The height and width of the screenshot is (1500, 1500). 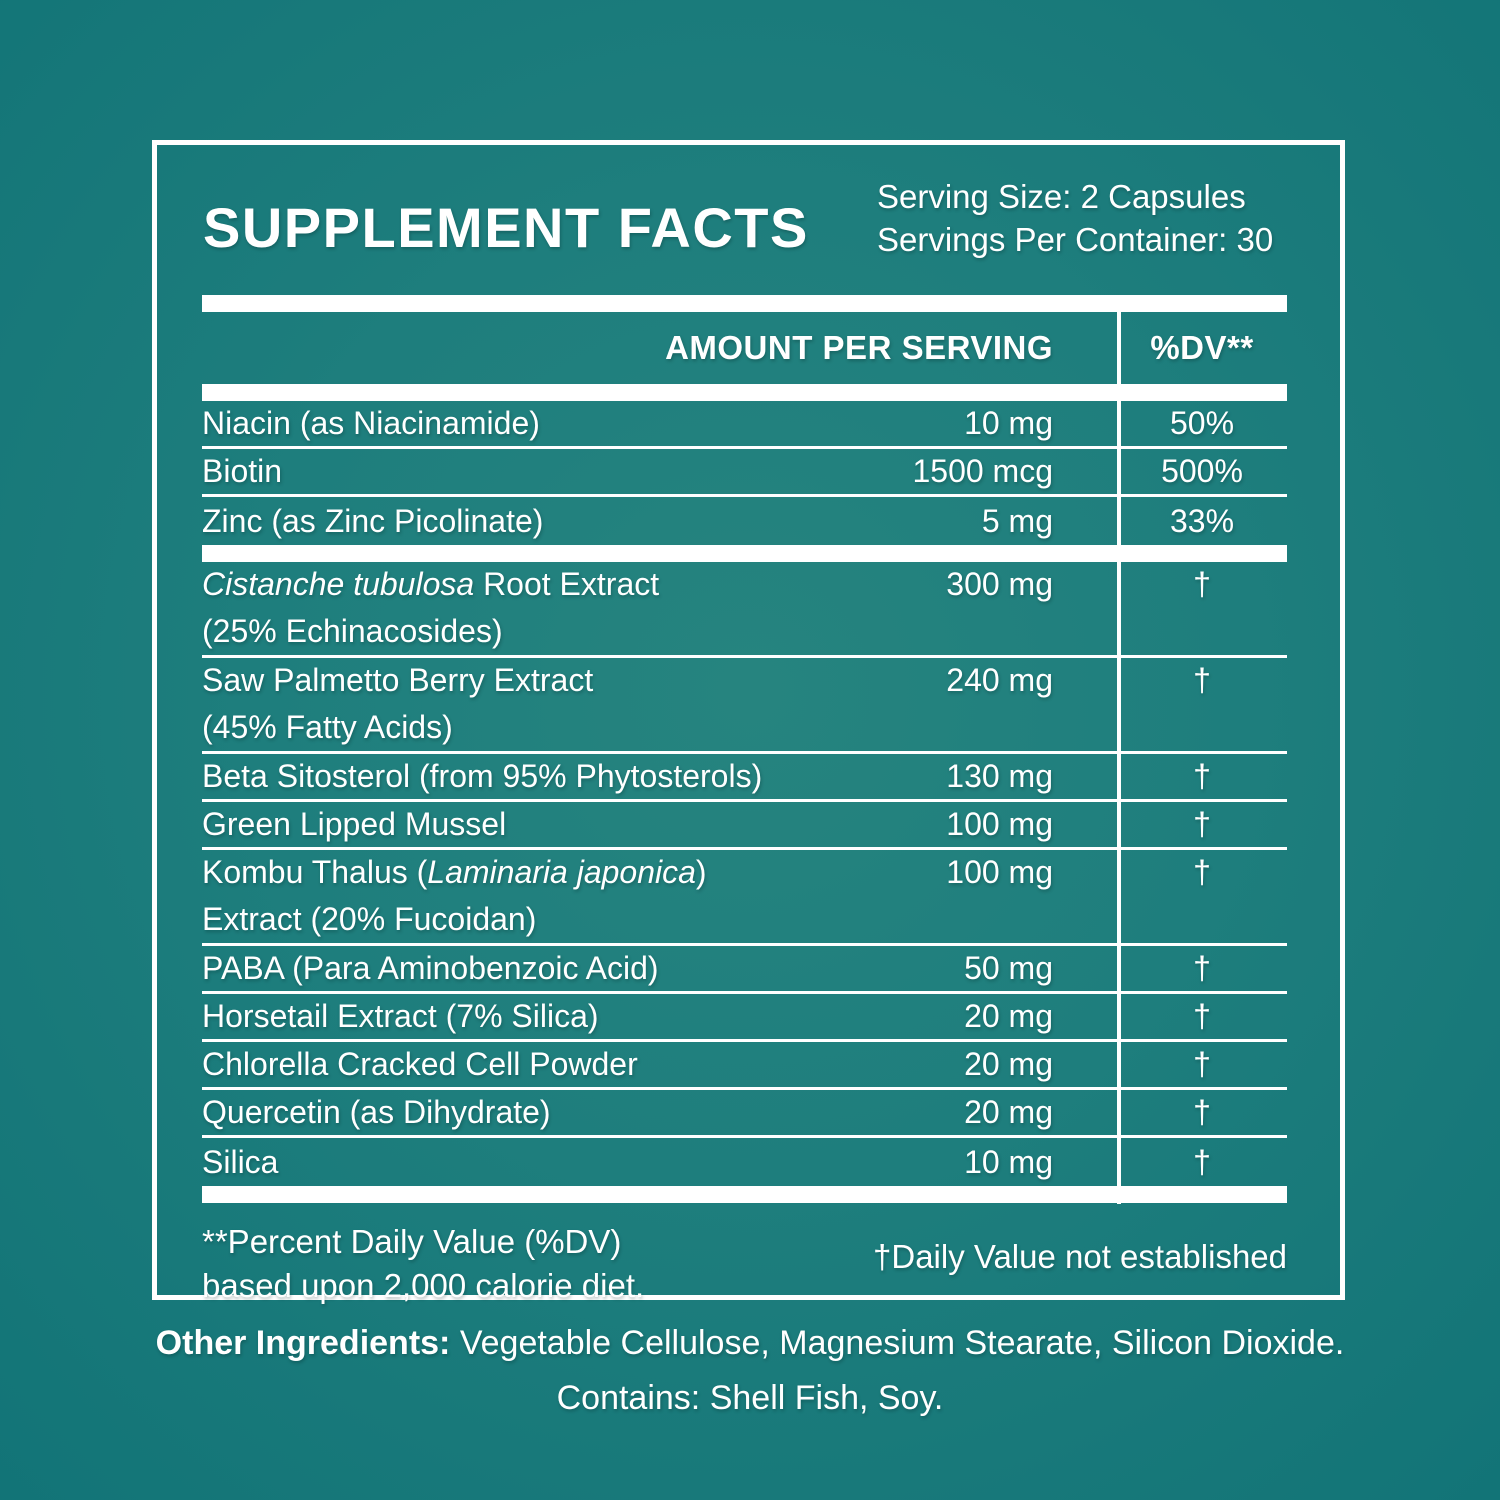 I want to click on ingredient-name: Niacin (as Niacinamide), so click(x=527, y=423).